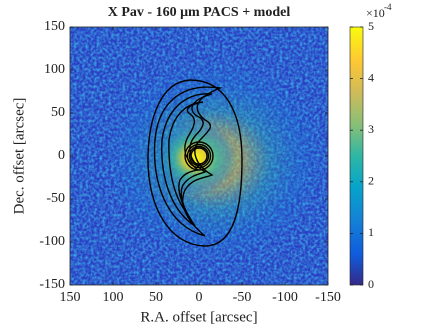 This screenshot has width=436, height=327. What do you see at coordinates (371, 284) in the screenshot?
I see `colorbar-tick-label: 0` at bounding box center [371, 284].